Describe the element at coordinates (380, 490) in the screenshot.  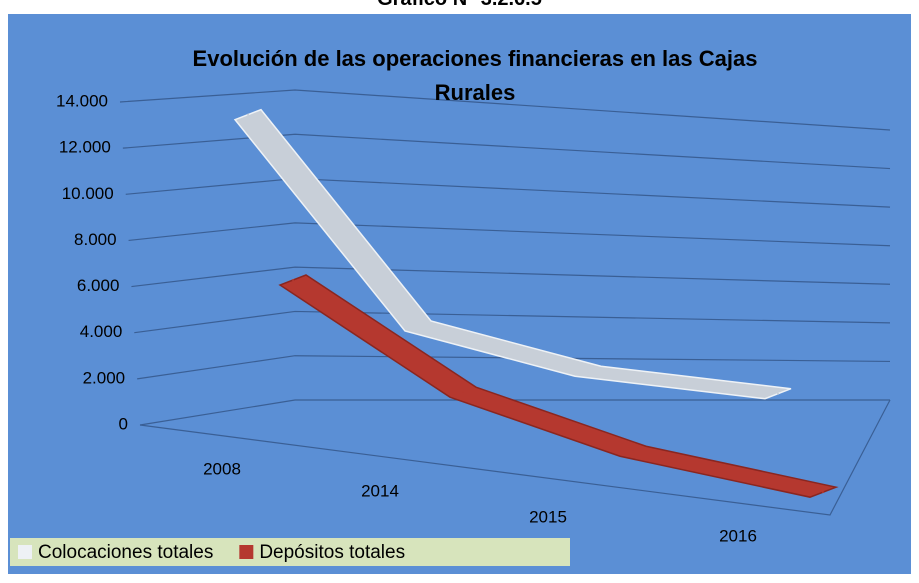
I see `x-tick-label: 2014` at that location.